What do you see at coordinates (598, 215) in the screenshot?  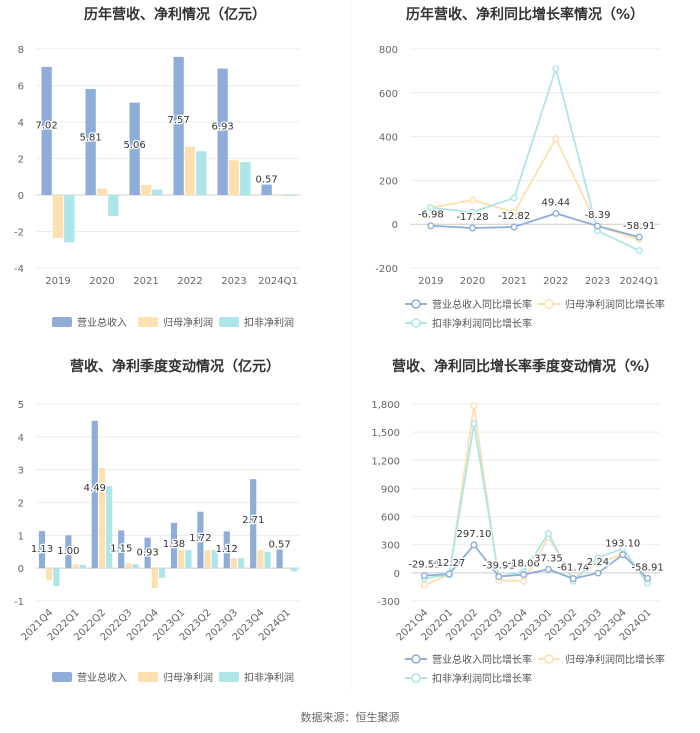 I see `data-label: -8.39` at bounding box center [598, 215].